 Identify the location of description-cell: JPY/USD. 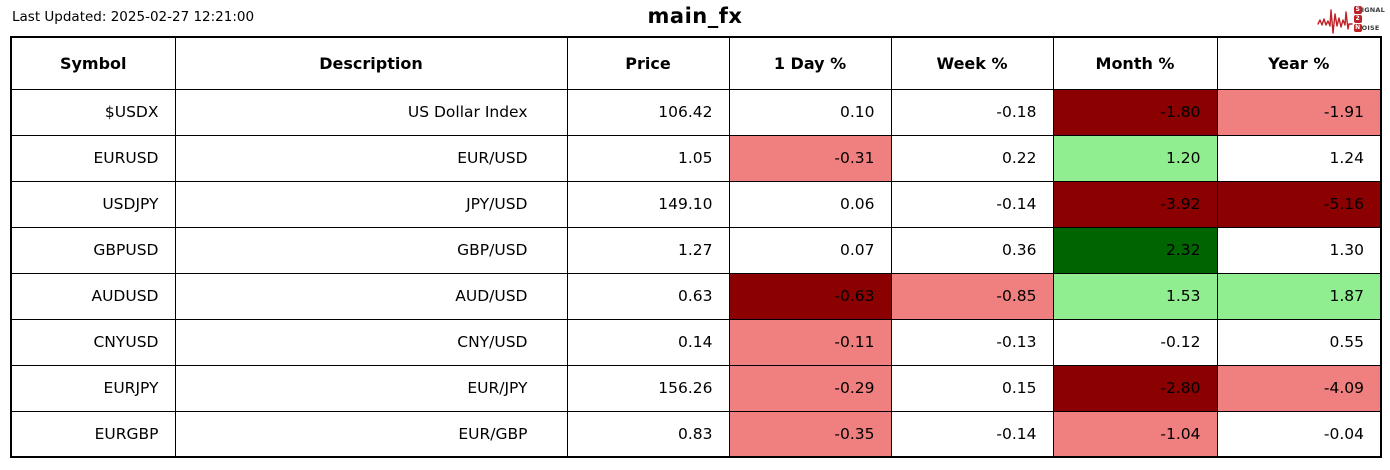
(371, 204).